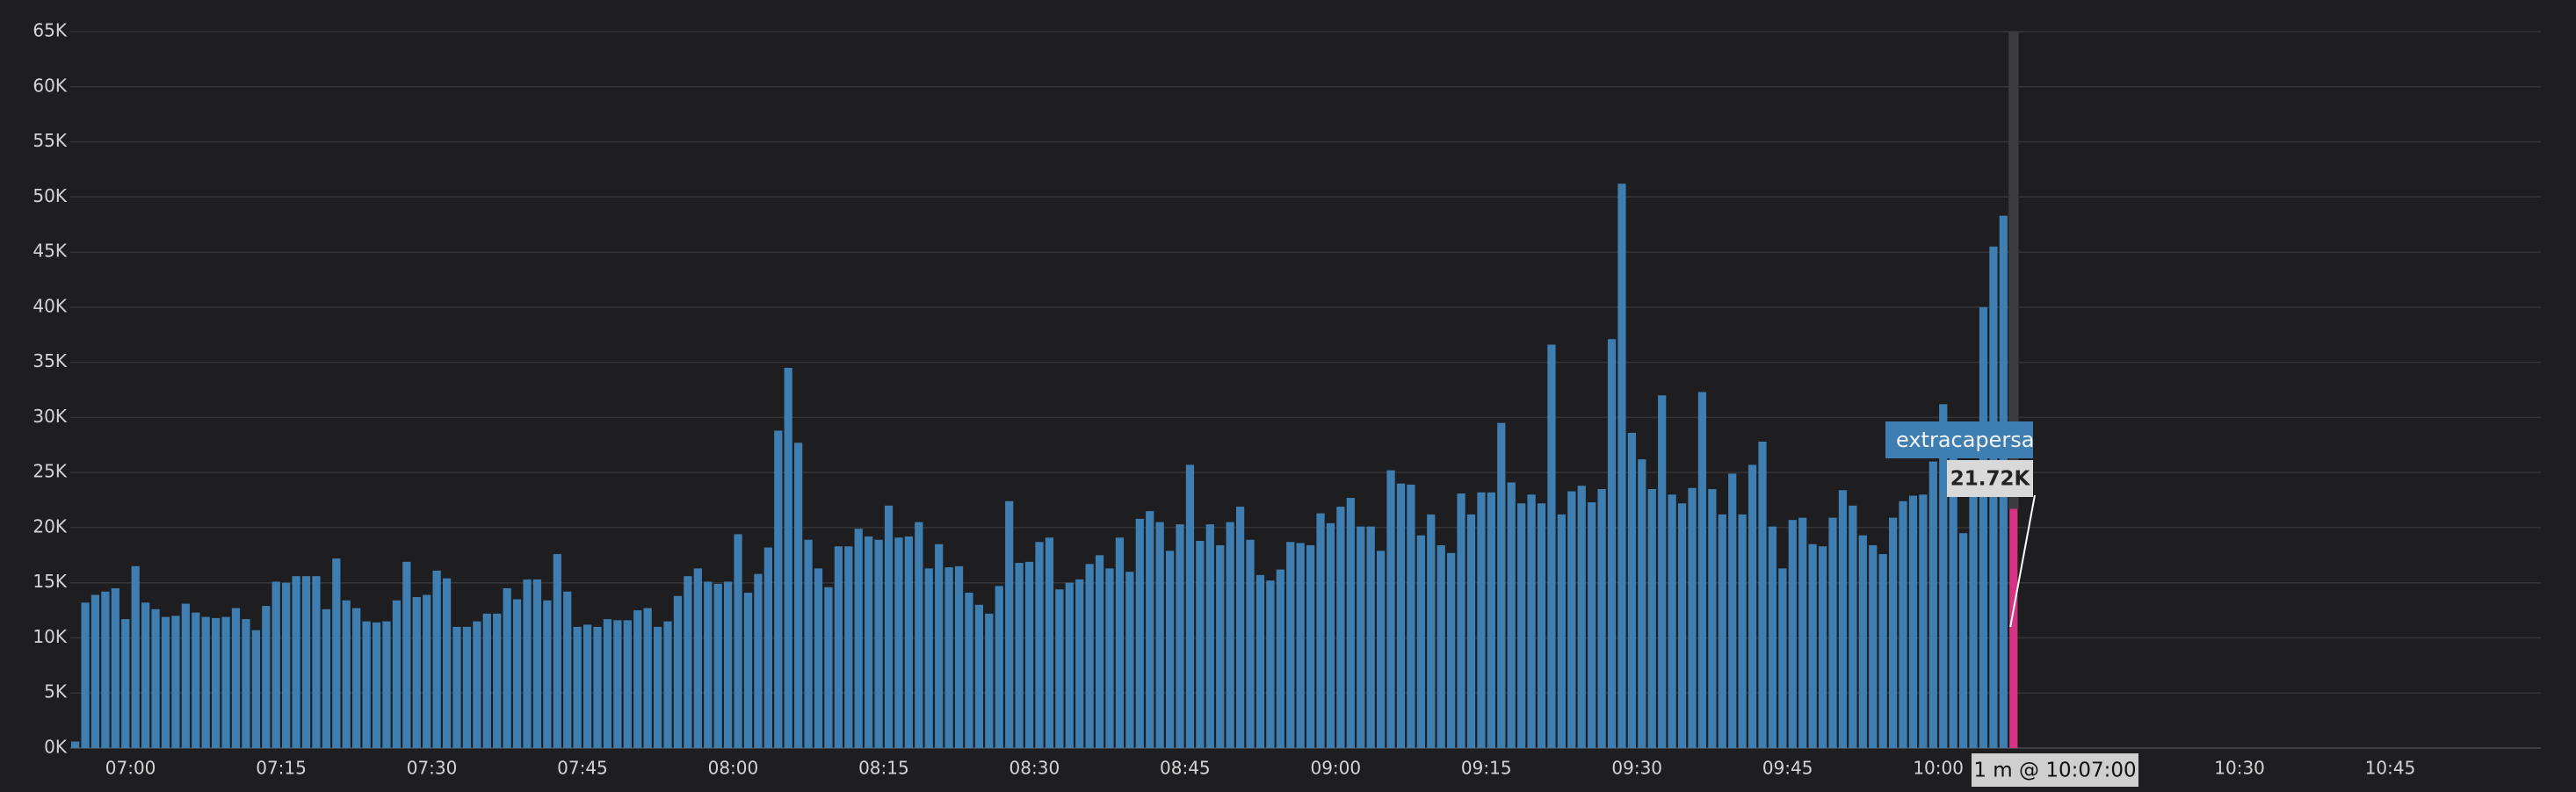  Describe the element at coordinates (2013, 628) in the screenshot. I see `bar-highlighted` at that location.